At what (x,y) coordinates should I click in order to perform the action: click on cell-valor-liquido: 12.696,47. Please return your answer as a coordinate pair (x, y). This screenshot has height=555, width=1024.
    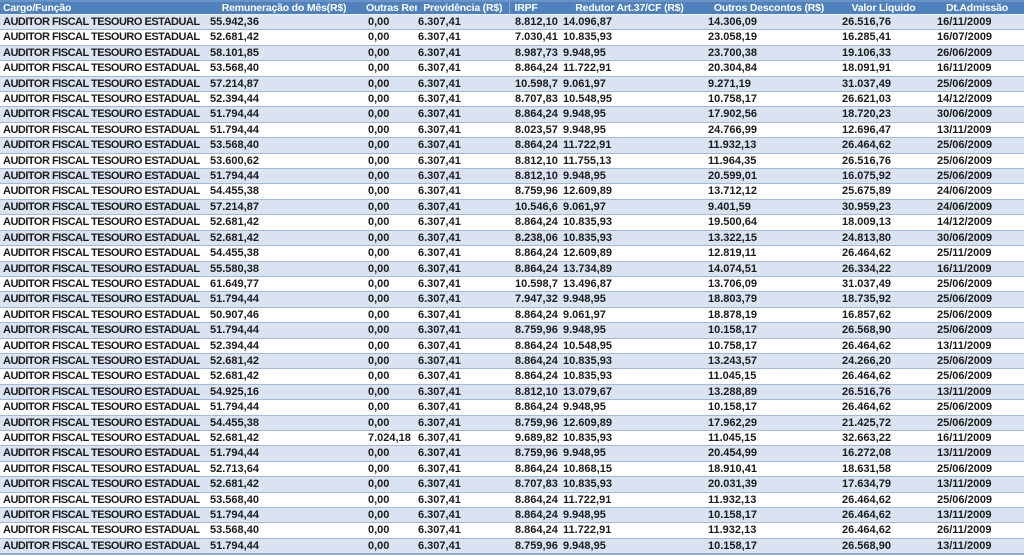
    Looking at the image, I should click on (883, 130).